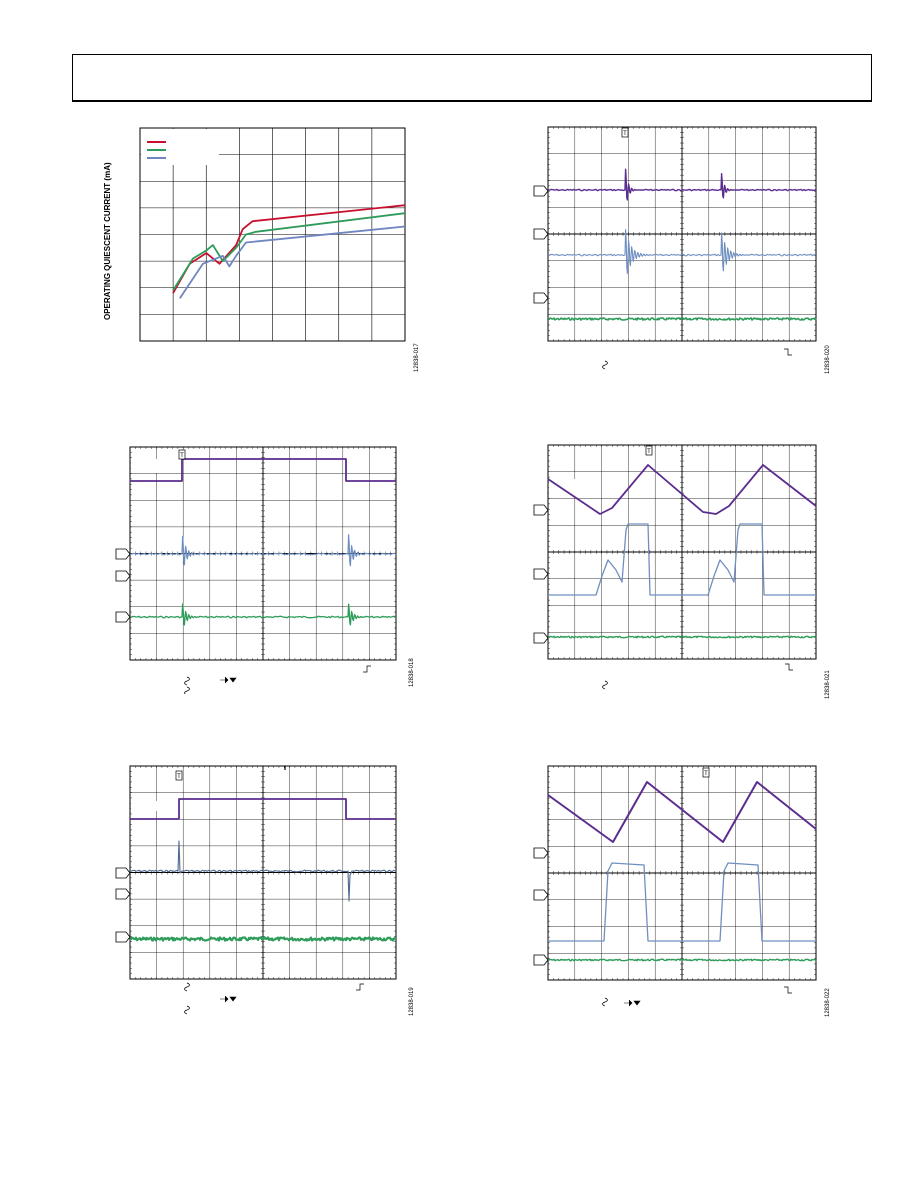 This screenshot has width=918, height=1188. What do you see at coordinates (828, 1002) in the screenshot?
I see `figure-id: 12838-022` at bounding box center [828, 1002].